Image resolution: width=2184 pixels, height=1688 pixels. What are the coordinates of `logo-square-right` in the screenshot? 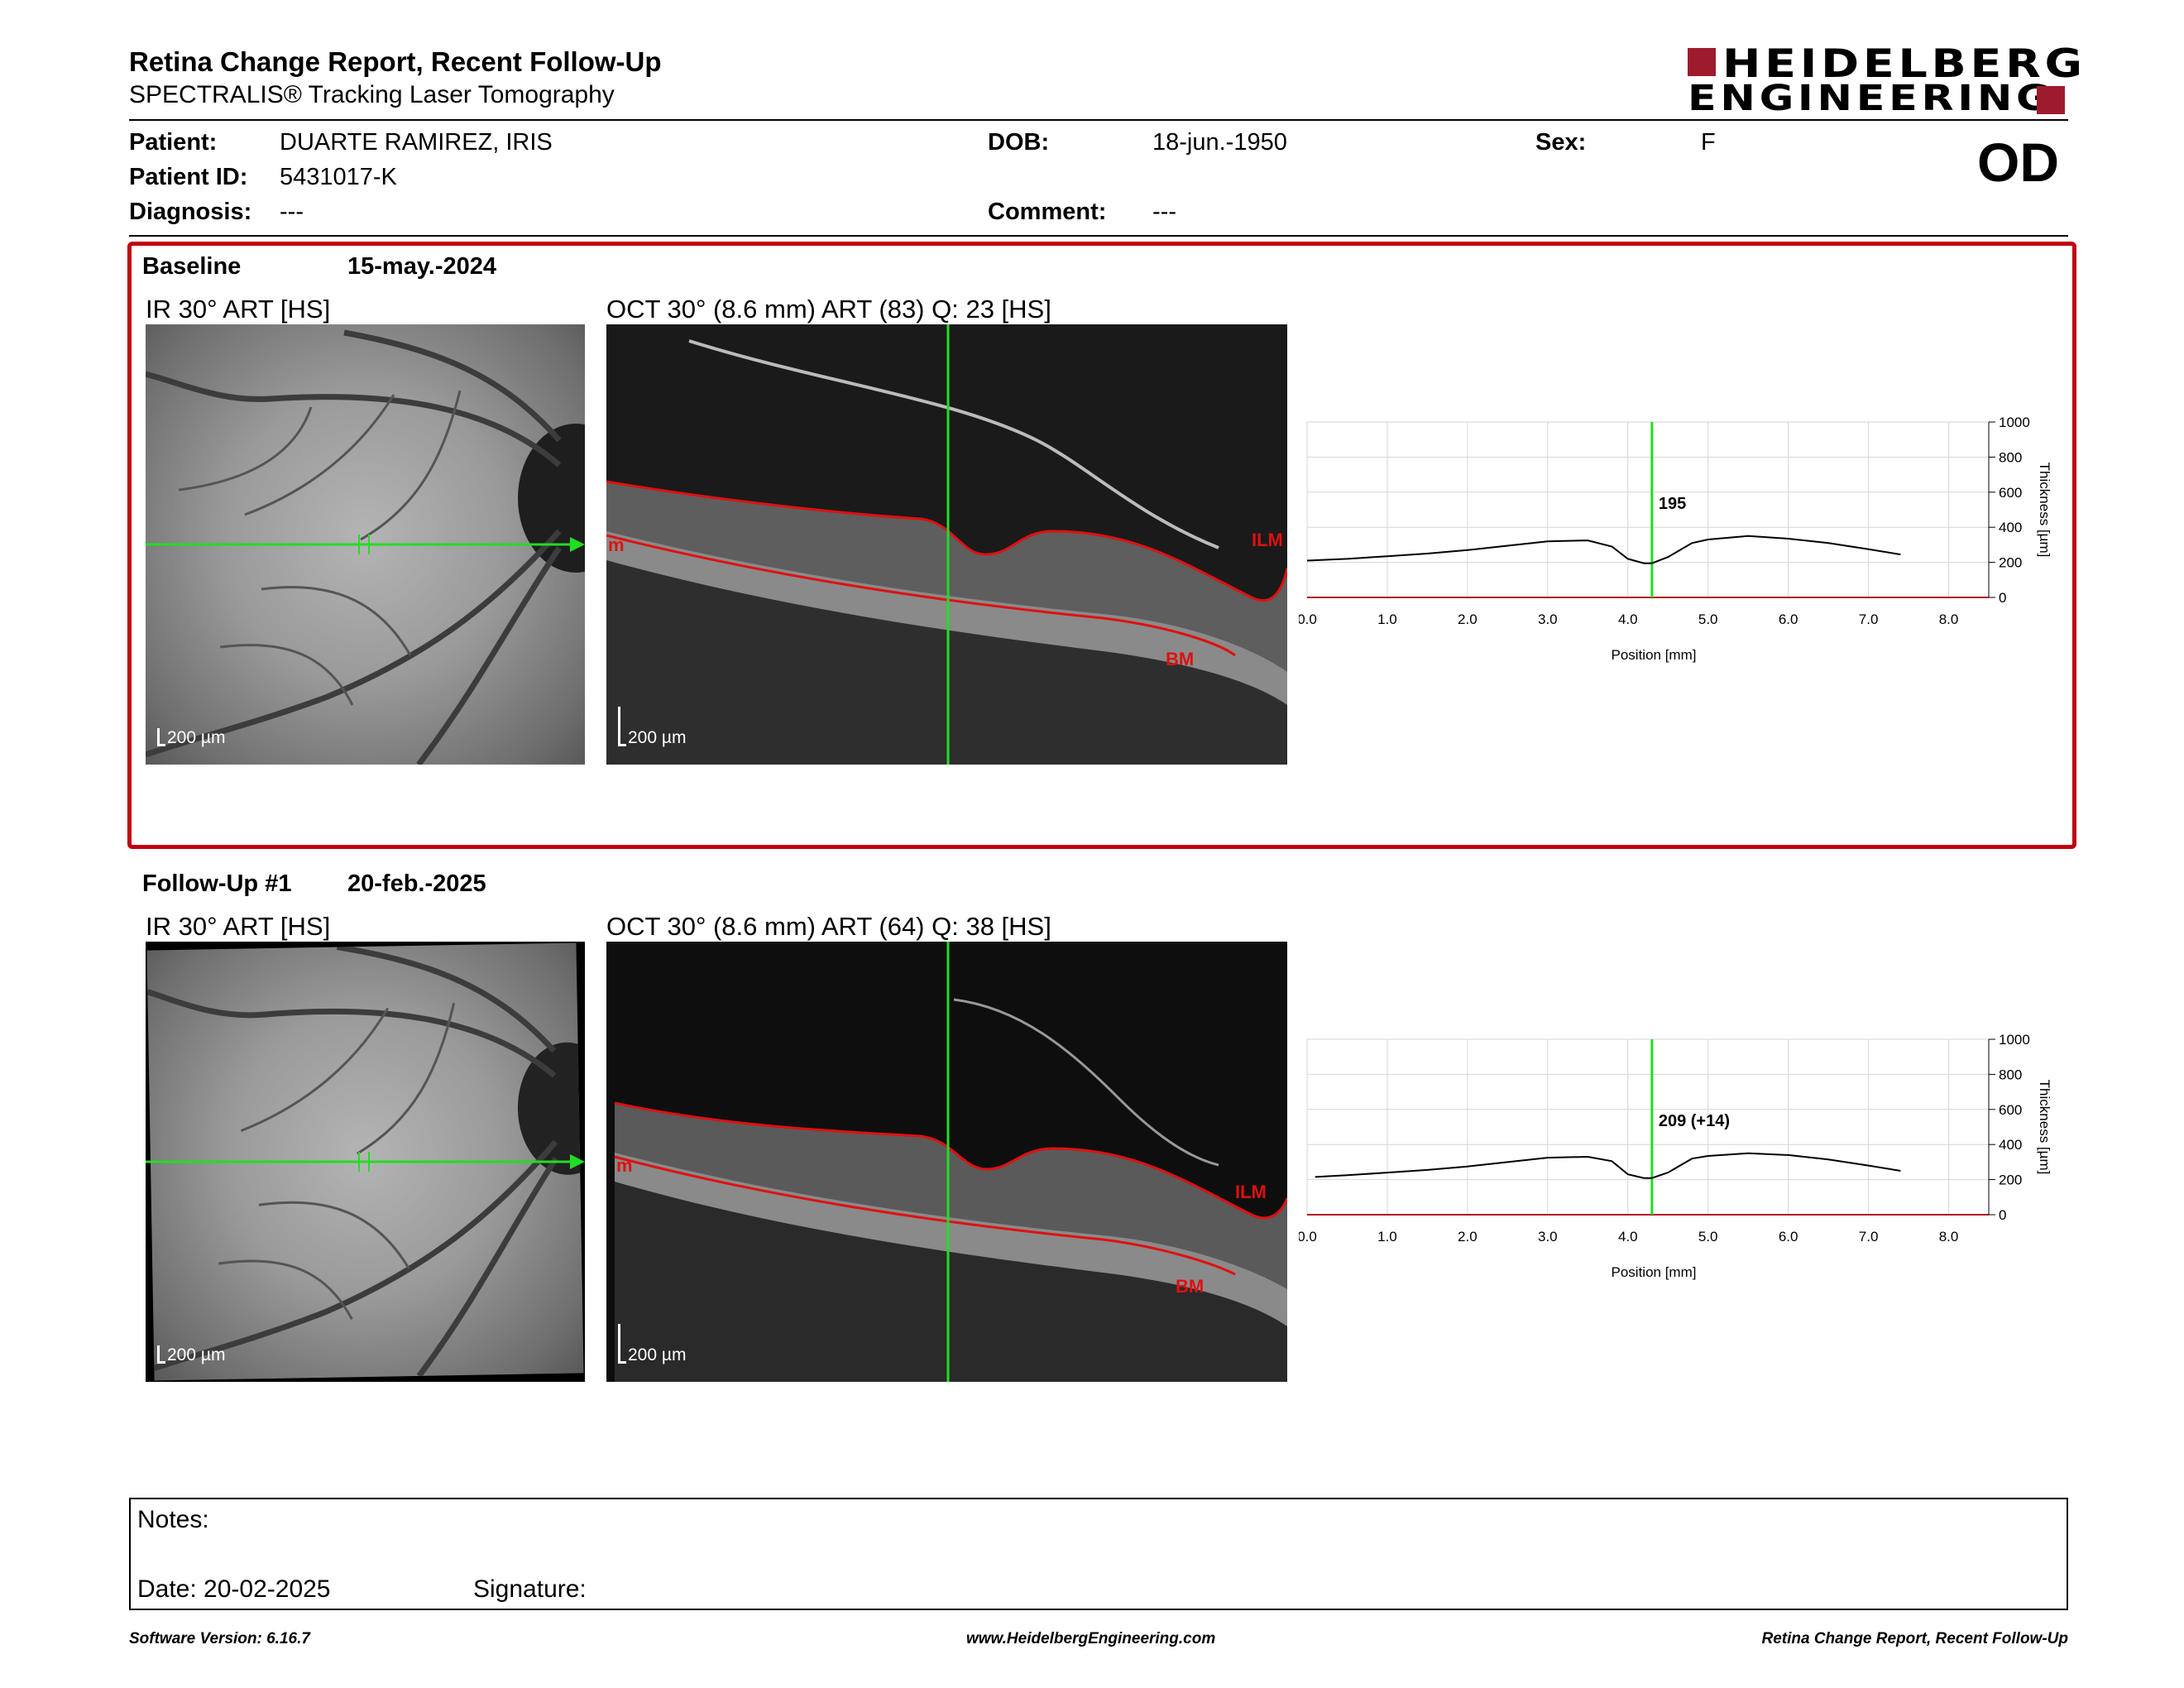 It's located at (2051, 100).